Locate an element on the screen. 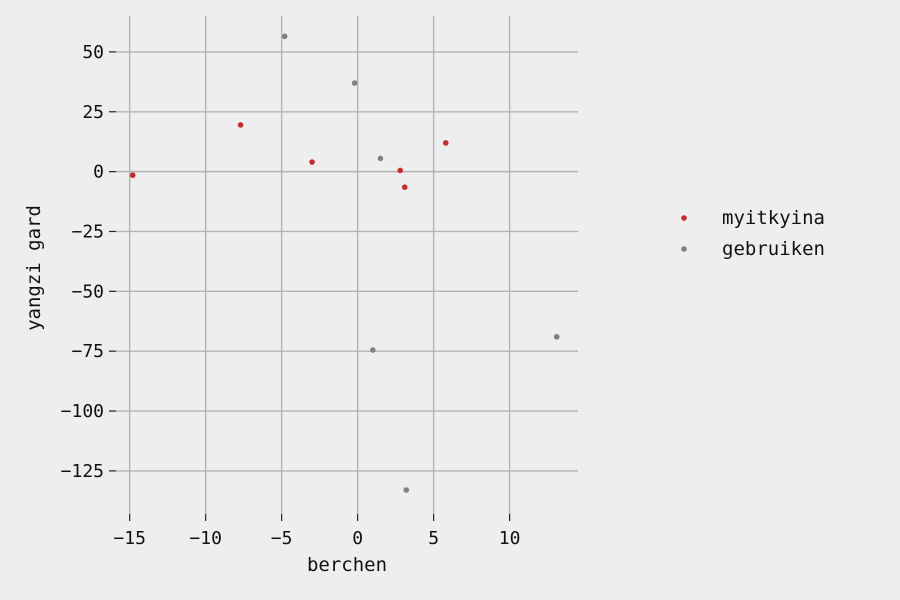 This screenshot has height=600, width=900. y-tick-label: 50 is located at coordinates (93, 52).